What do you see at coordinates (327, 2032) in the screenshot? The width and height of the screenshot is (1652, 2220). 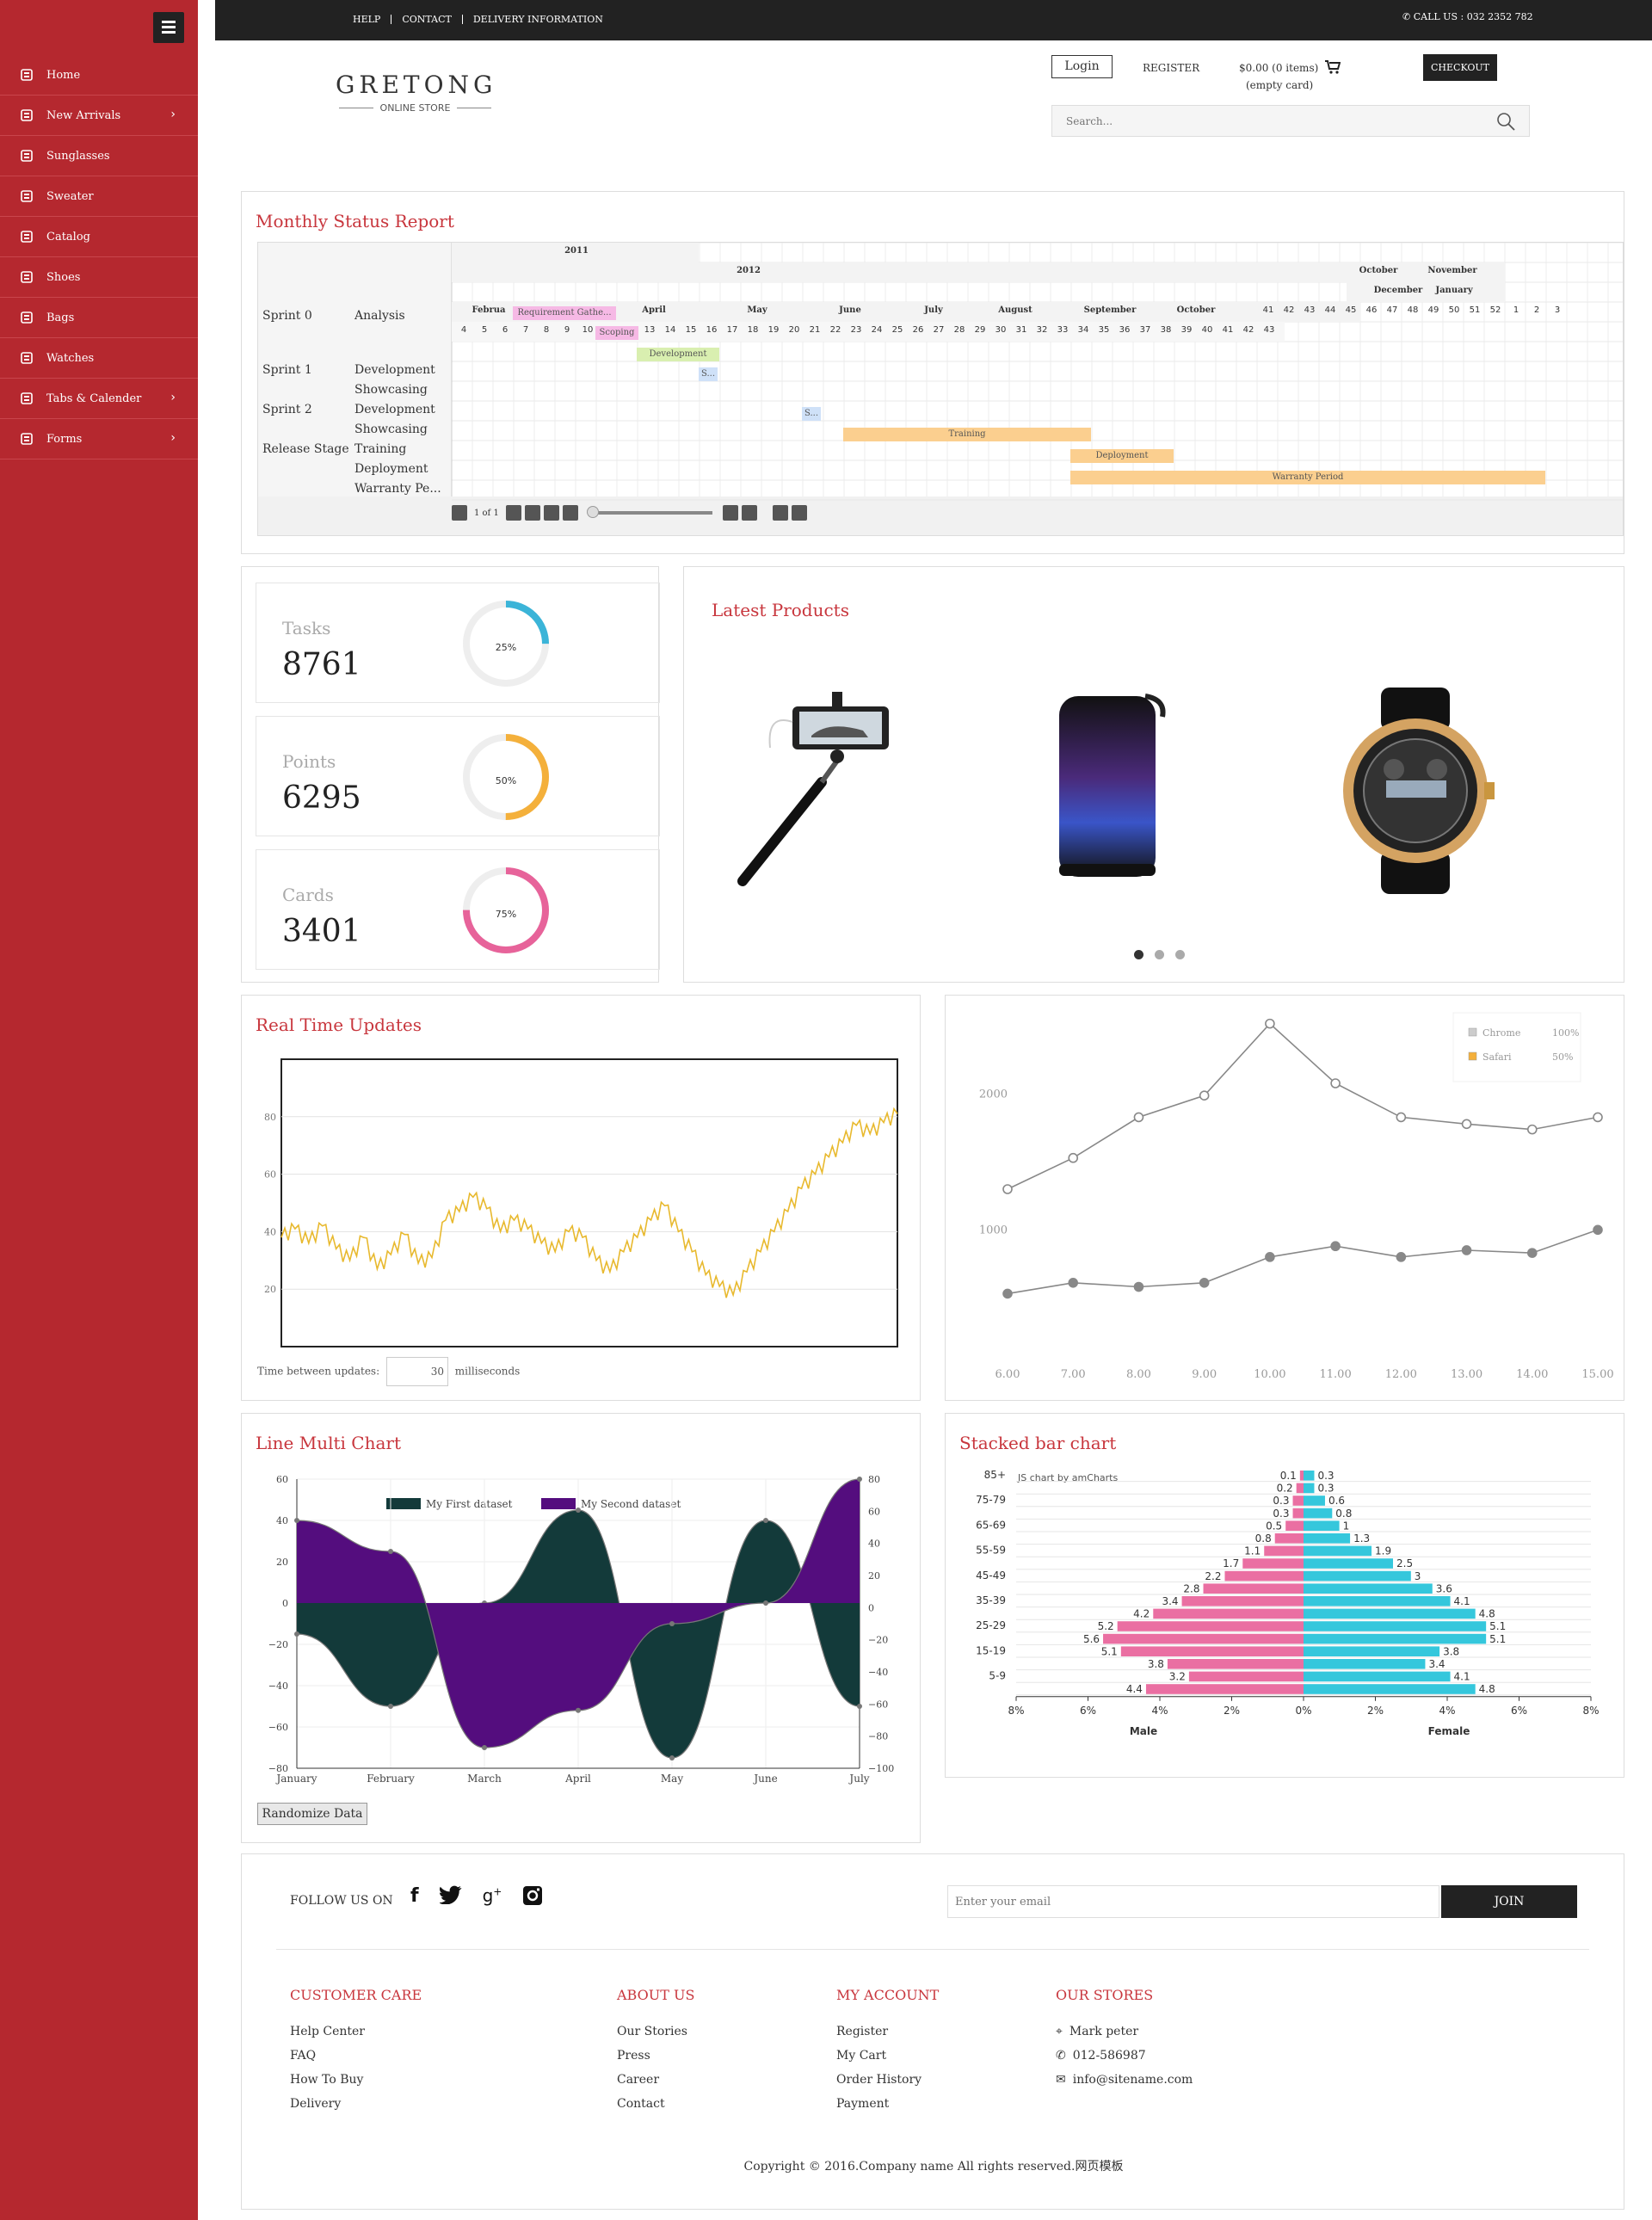 I see `footer-link: Help Center` at bounding box center [327, 2032].